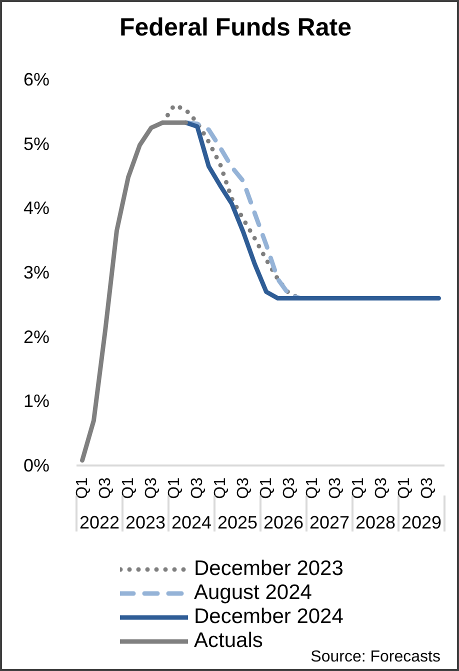  Describe the element at coordinates (134, 291) in the screenshot. I see `line-series` at that location.